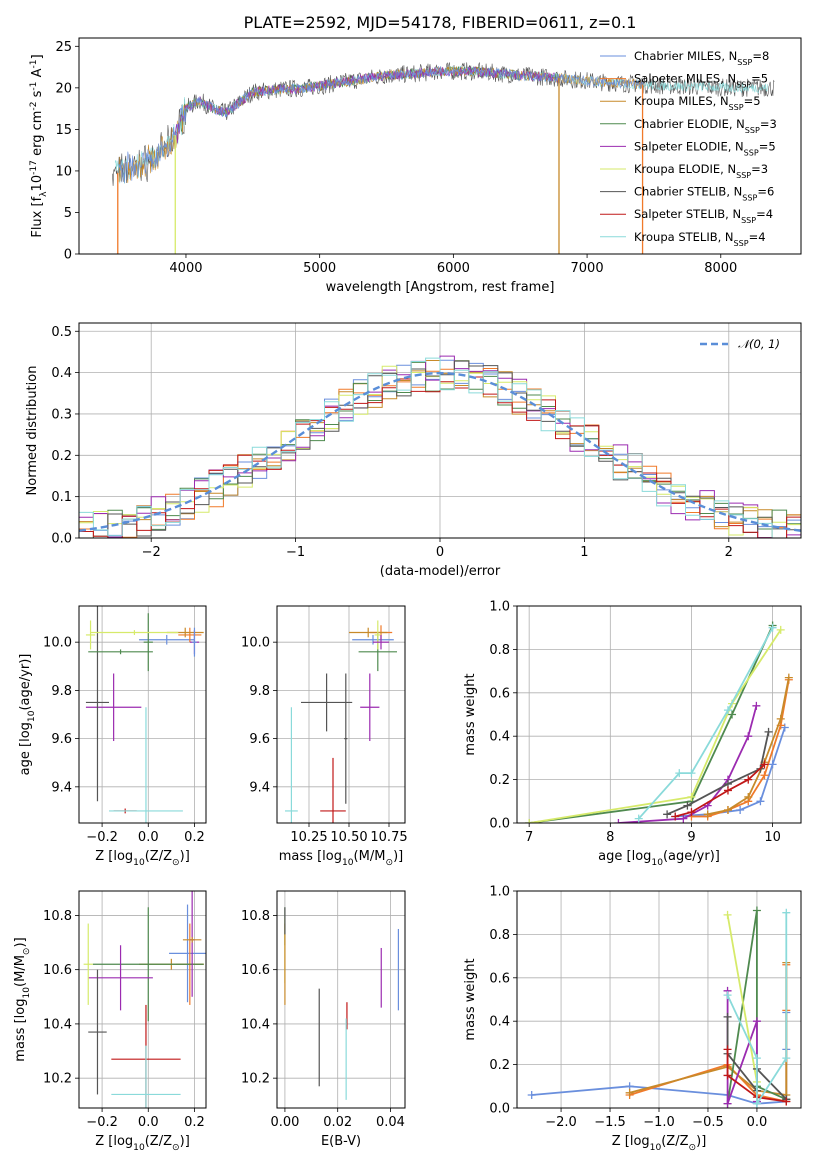  I want to click on x-tick-label: 8, so click(610, 837).